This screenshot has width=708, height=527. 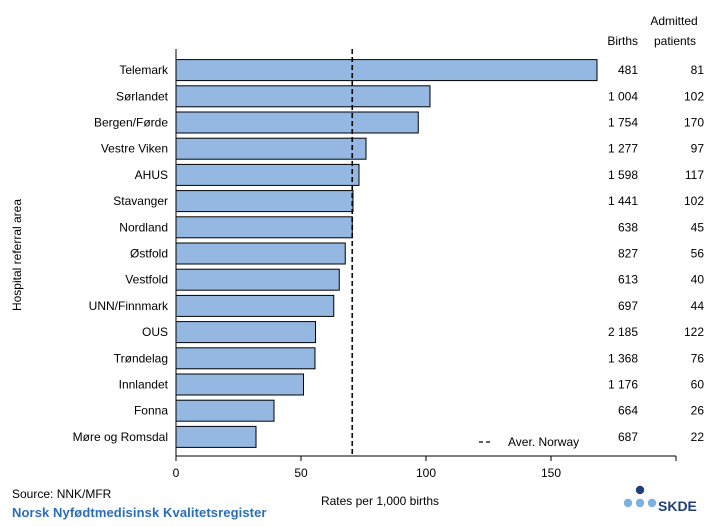 I want to click on admitted-value: 81, so click(x=698, y=70).